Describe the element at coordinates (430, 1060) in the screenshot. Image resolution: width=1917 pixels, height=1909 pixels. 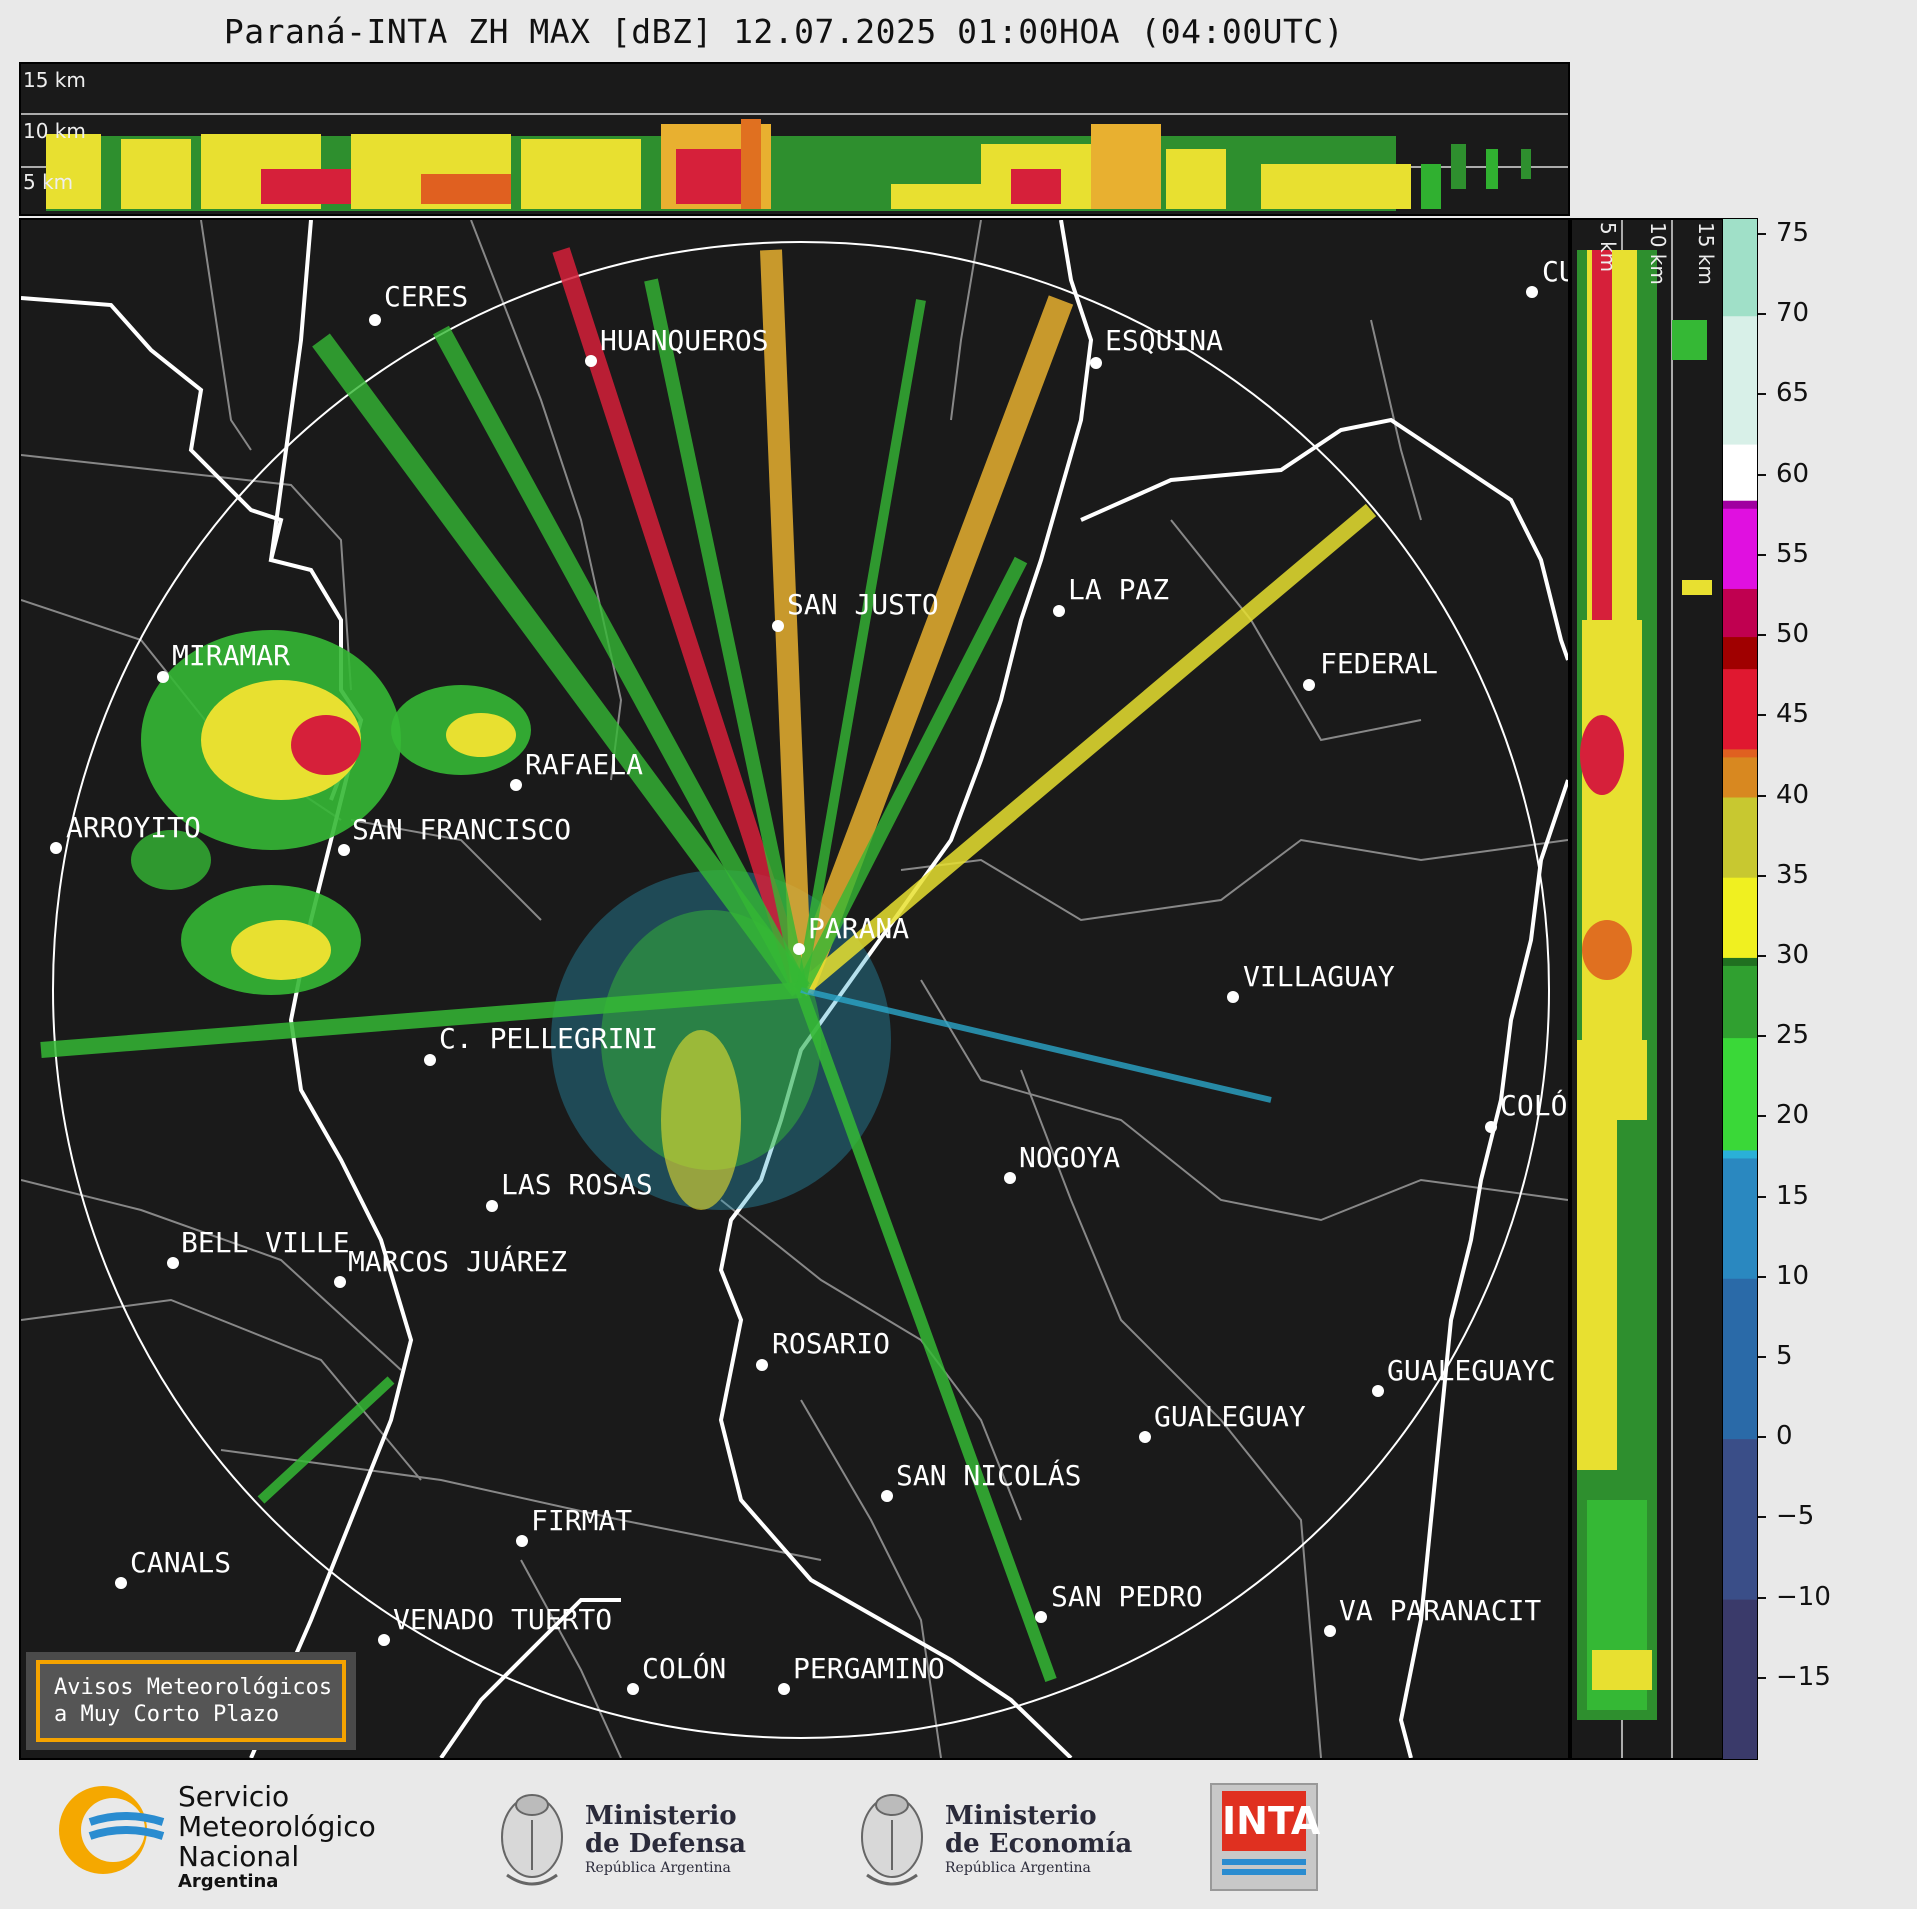
I see `city-marker-c-pellegrini` at that location.